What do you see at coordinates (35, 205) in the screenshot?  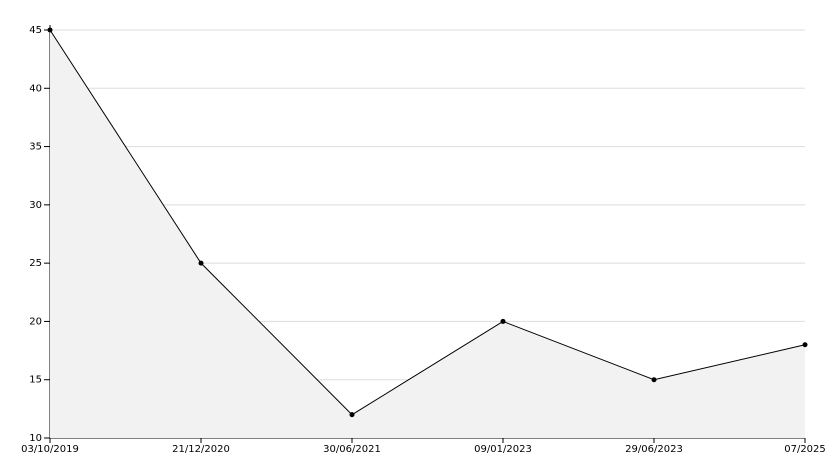 I see `y-tick-label: 30` at bounding box center [35, 205].